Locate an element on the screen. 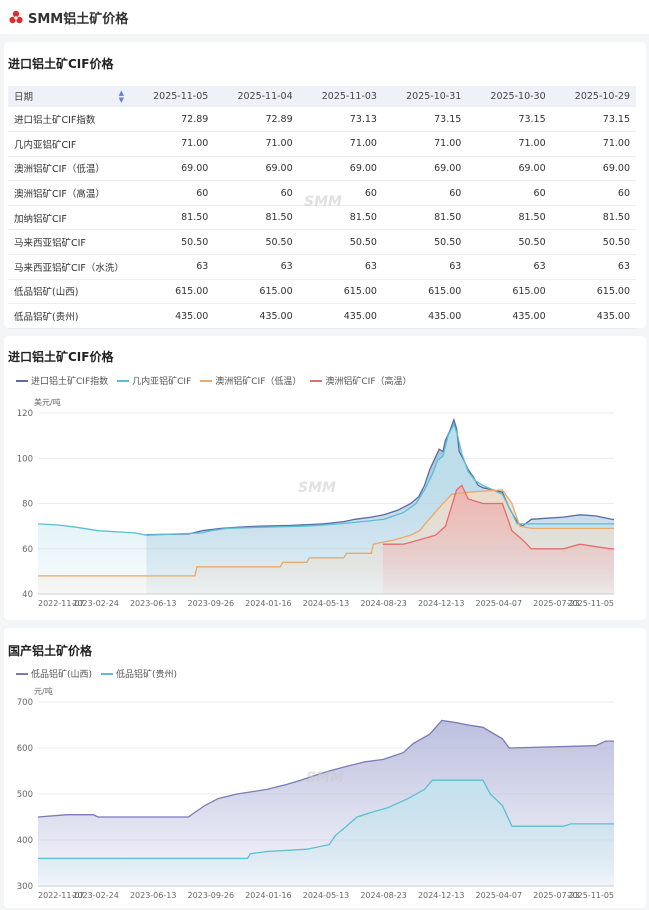 This screenshot has height=910, width=649. table-cell: 73.13 is located at coordinates (340, 120).